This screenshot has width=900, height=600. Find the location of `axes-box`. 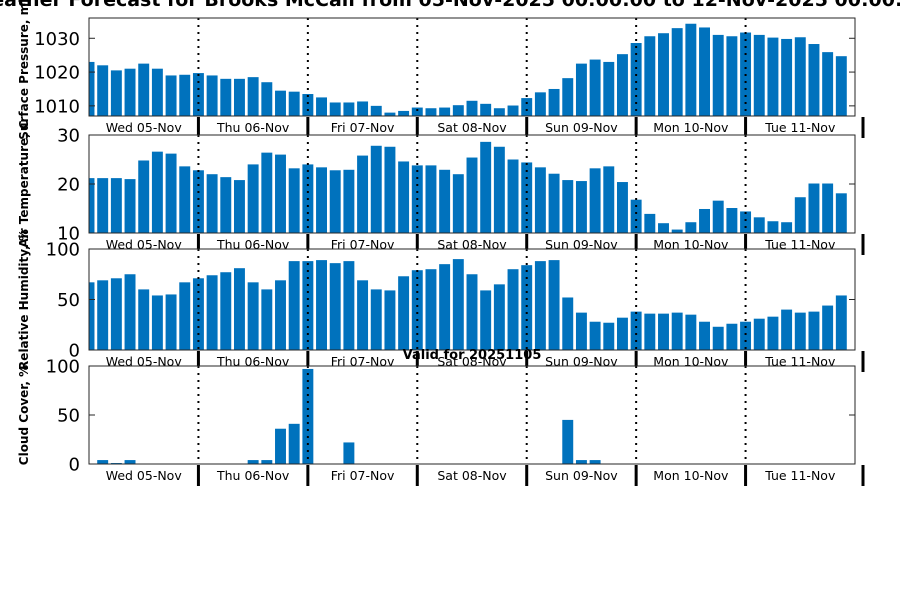

axes-box is located at coordinates (472, 67).